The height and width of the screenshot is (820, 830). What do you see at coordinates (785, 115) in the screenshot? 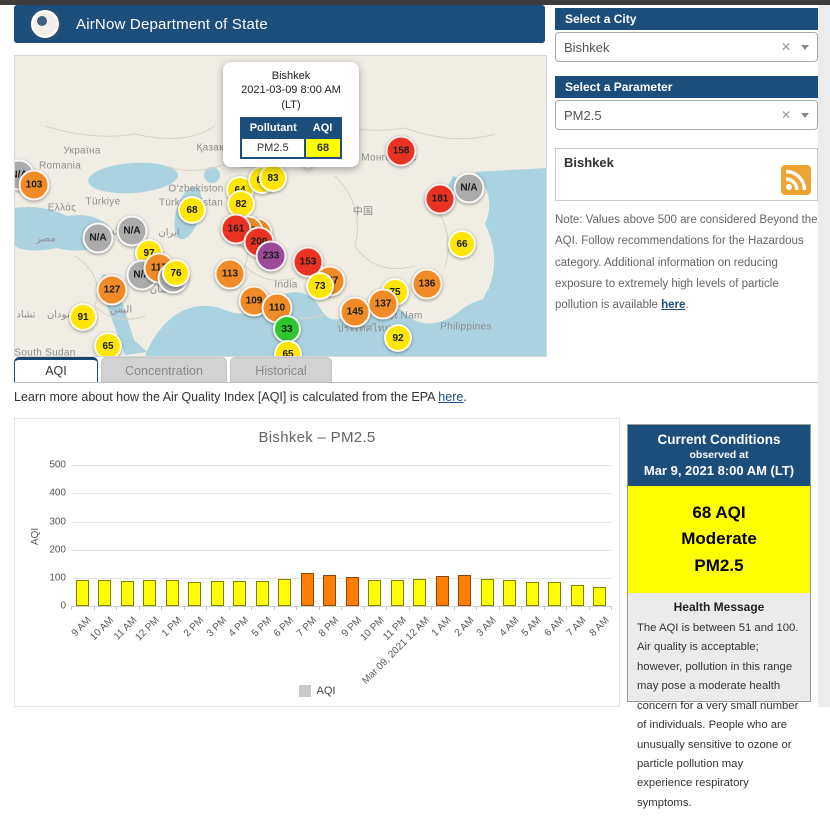
I see `parameter-clear-icon: ✕` at bounding box center [785, 115].